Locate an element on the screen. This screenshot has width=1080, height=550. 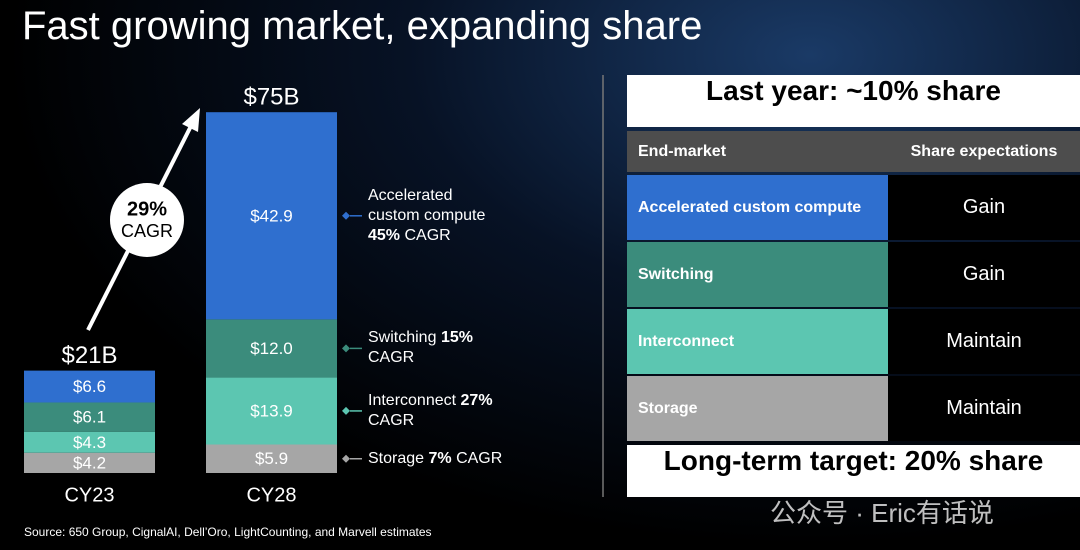
series-name: Storage is located at coordinates (396, 458).